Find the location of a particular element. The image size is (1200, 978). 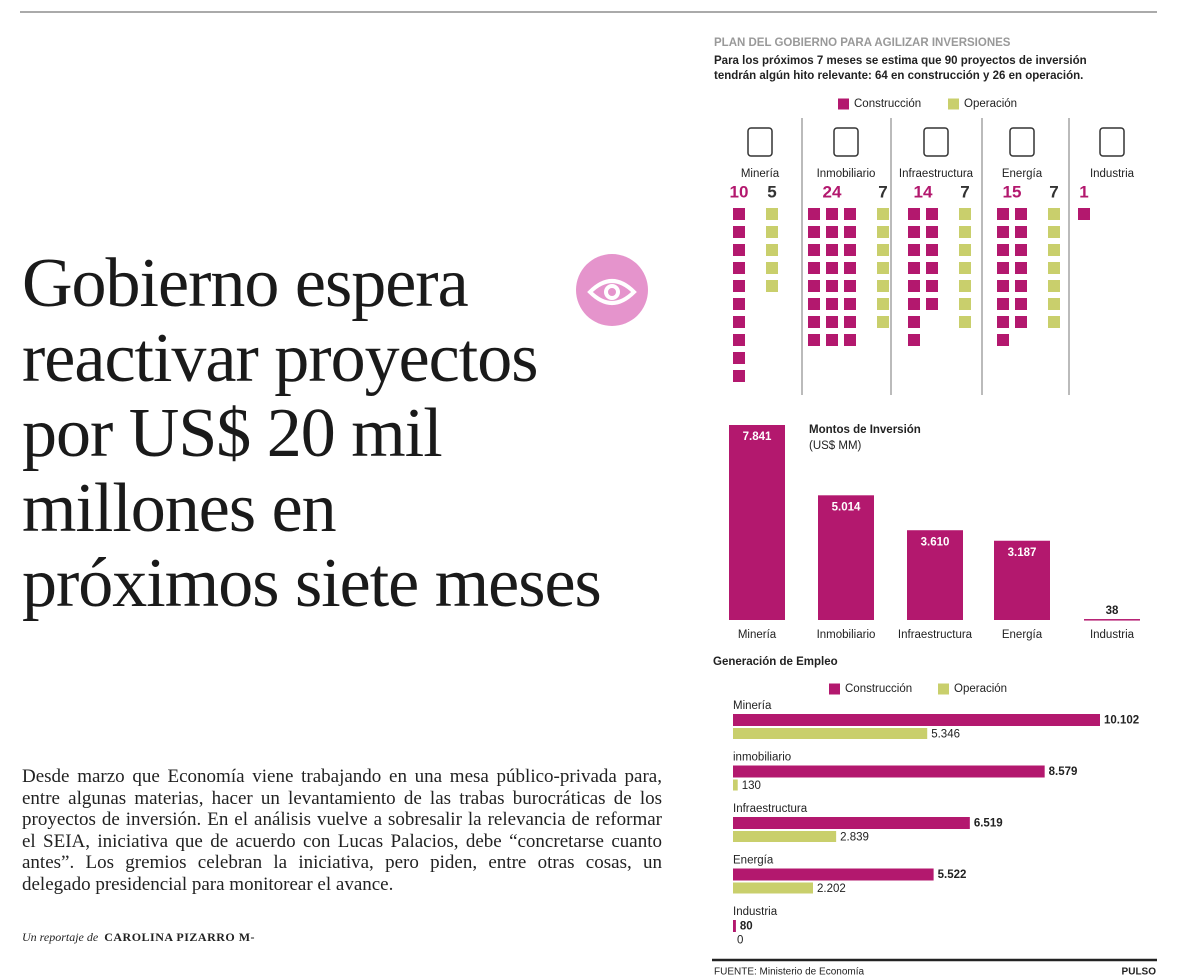

bar-value-label: 7.841 is located at coordinates (757, 437).